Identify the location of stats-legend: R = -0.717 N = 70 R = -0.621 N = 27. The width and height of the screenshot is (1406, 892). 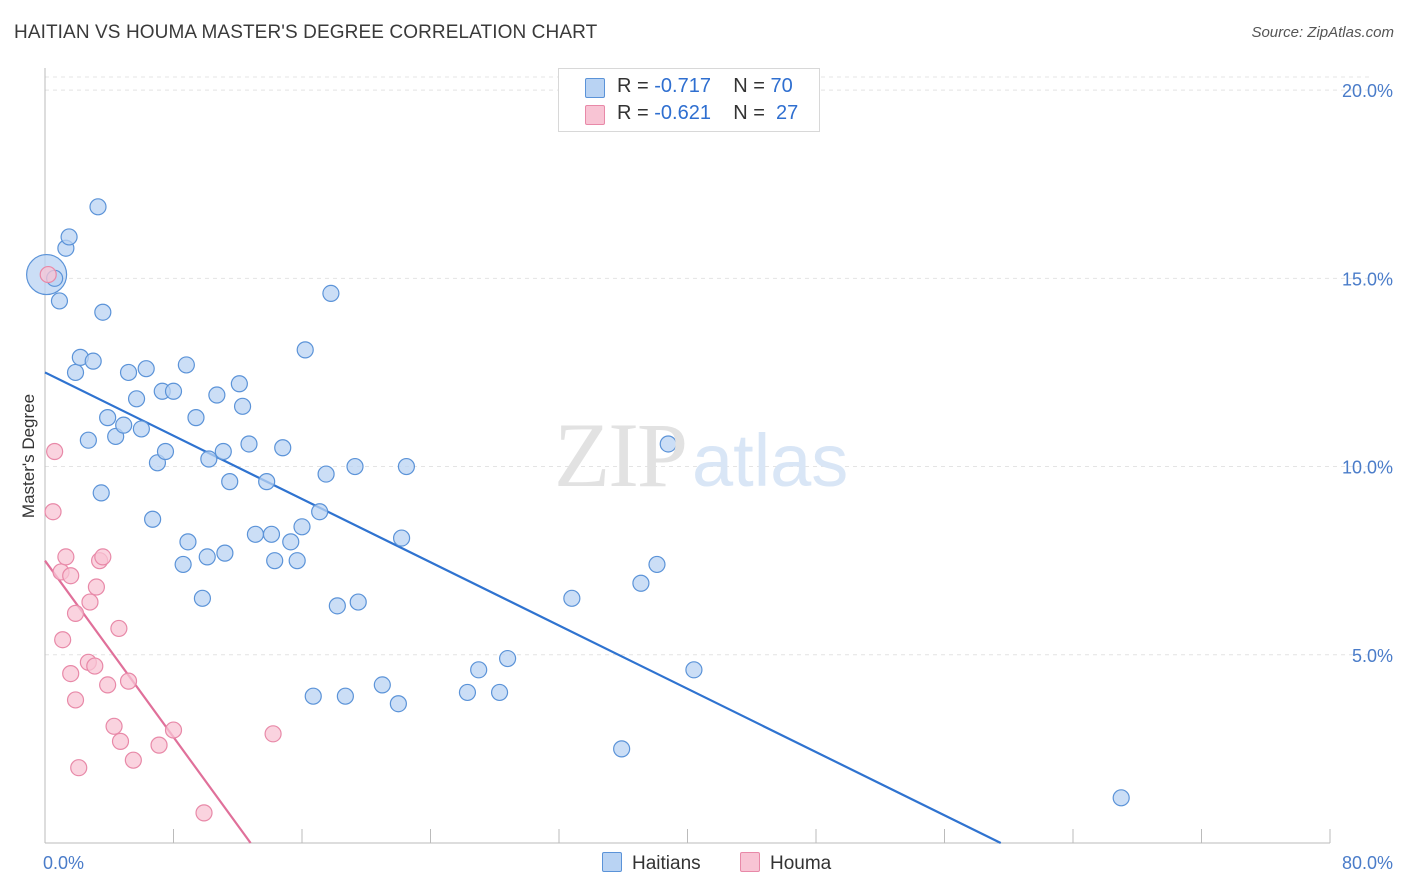
(689, 100).